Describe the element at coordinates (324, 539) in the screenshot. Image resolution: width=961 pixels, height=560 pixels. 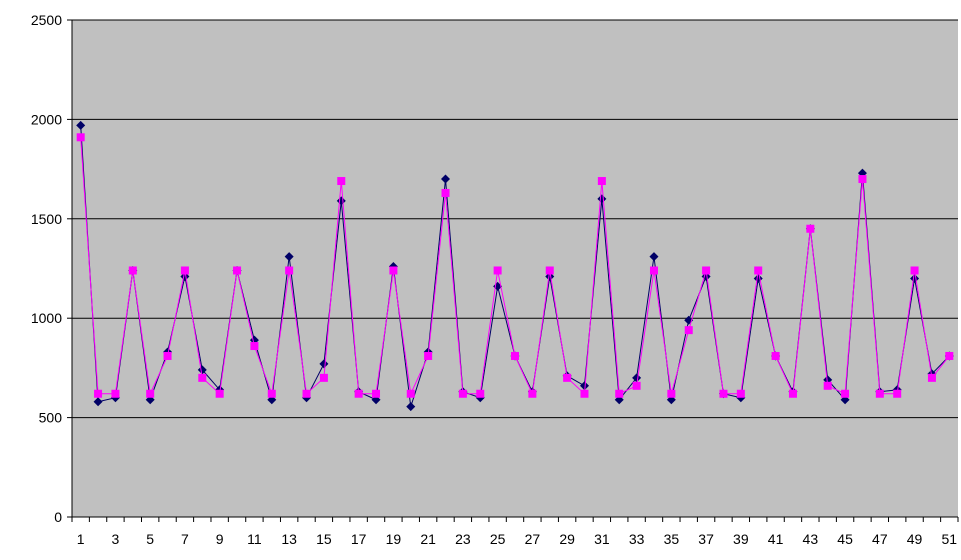
I see `x-tick-label: 15` at that location.